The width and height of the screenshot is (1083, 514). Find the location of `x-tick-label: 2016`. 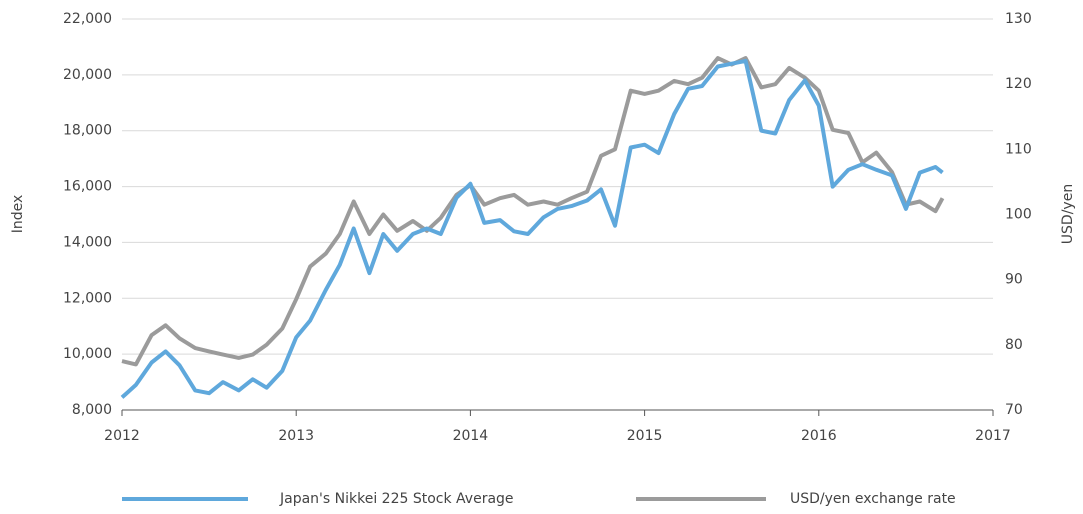

x-tick-label: 2016 is located at coordinates (819, 436).